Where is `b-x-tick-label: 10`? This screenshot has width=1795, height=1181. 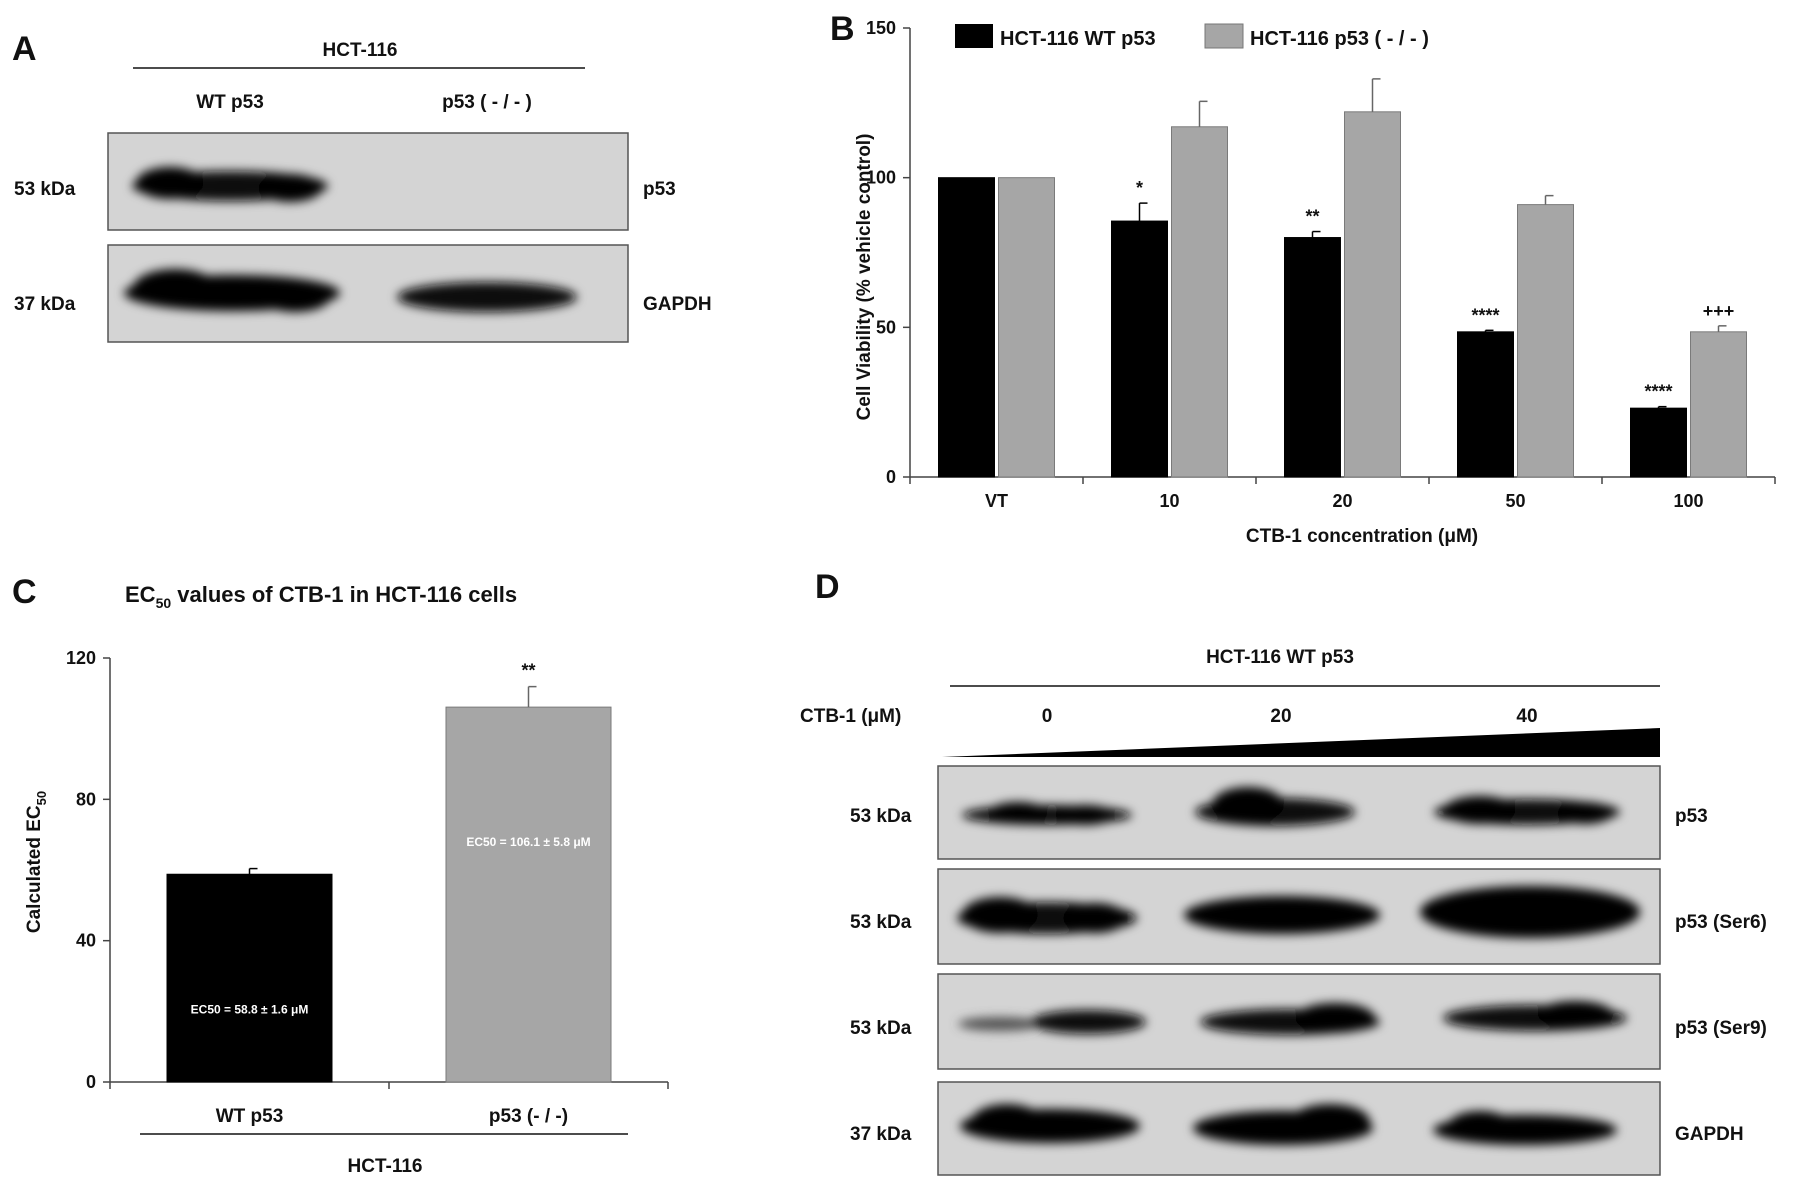
b-x-tick-label: 10 is located at coordinates (1169, 501).